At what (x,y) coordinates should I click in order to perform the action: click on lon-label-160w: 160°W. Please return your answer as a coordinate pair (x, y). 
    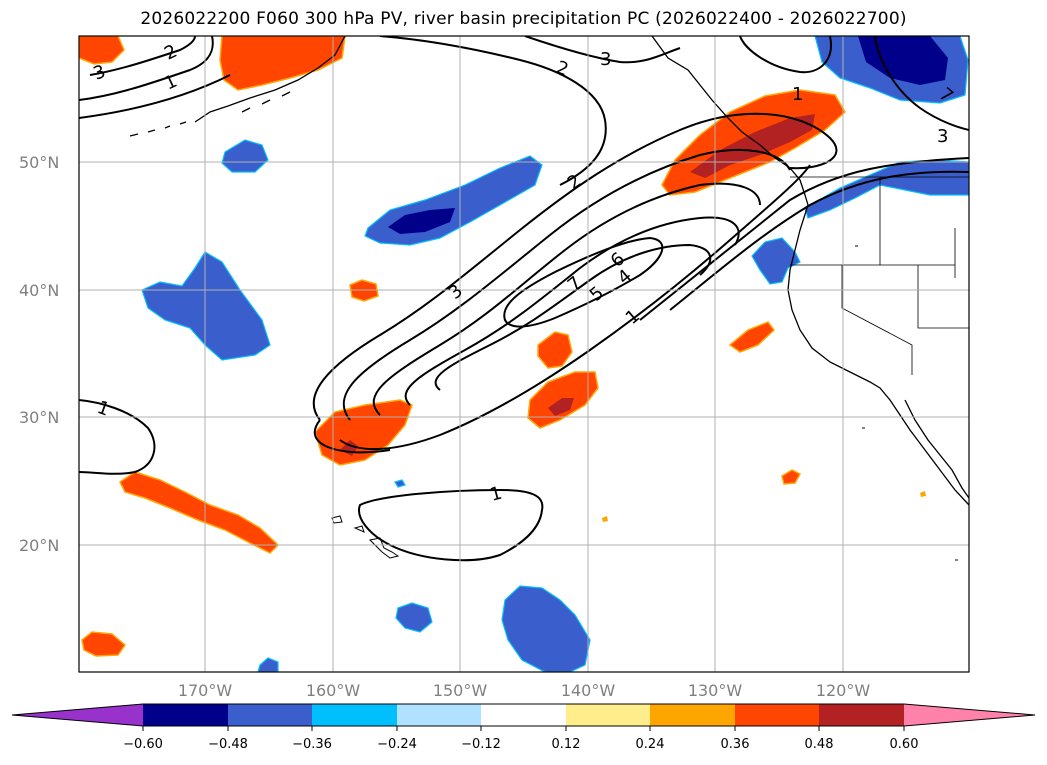
    Looking at the image, I should click on (333, 690).